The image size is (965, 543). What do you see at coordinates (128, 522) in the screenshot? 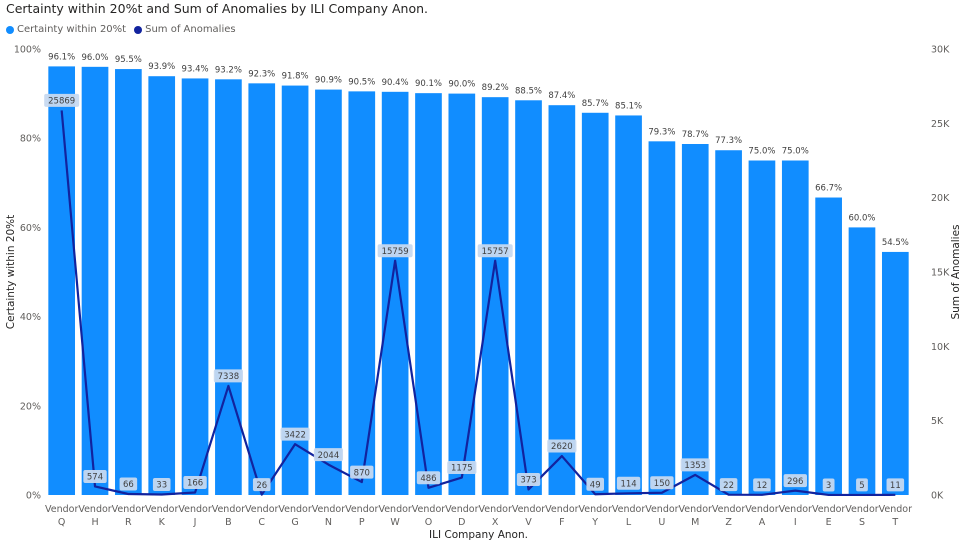
I see `x-axis-tick-label: R` at bounding box center [128, 522].